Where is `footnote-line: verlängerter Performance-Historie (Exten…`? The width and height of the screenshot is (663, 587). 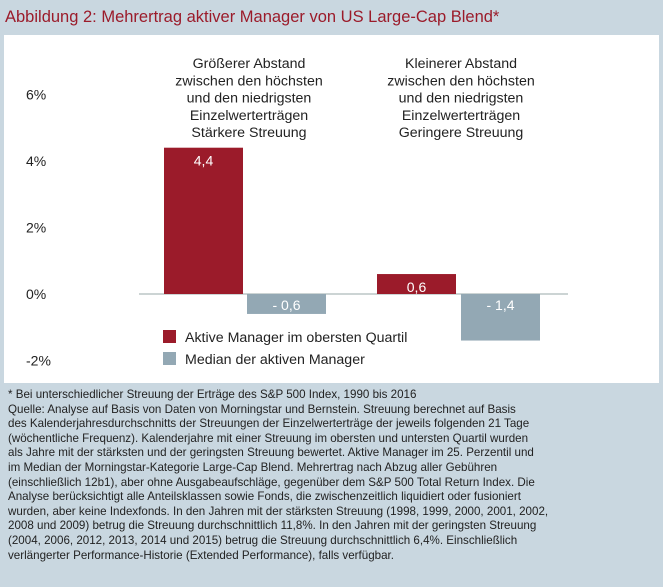 footnote-line: verlängerter Performance-Historie (Exten… is located at coordinates (201, 555).